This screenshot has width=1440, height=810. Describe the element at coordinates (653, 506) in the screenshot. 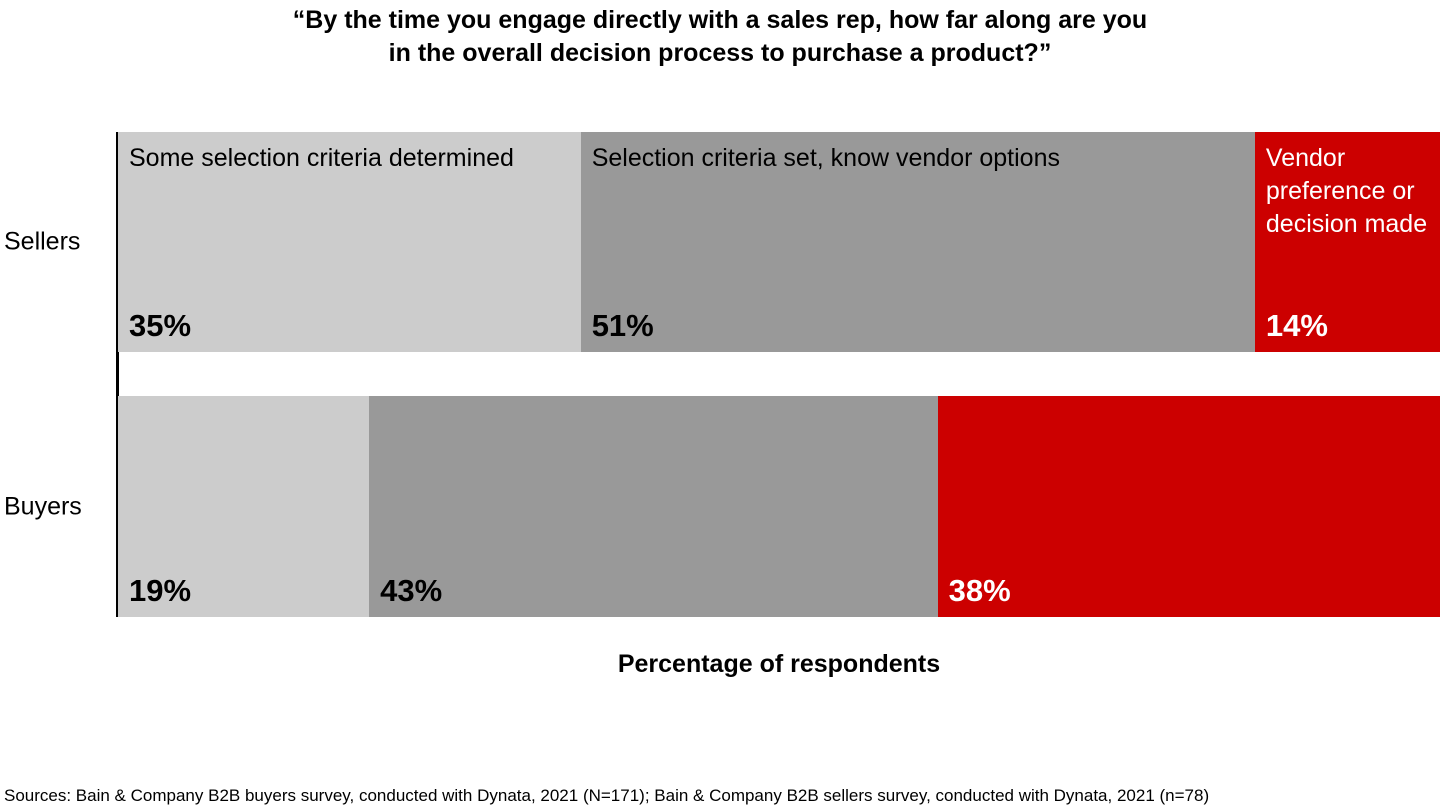

I see `bar-segment: 43%` at that location.